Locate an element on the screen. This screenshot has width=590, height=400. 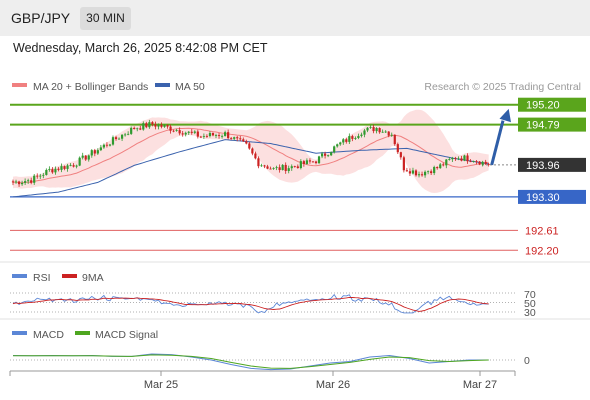
x-axis: Mar 25 Mar 26 Mar 27 is located at coordinates (262, 381).